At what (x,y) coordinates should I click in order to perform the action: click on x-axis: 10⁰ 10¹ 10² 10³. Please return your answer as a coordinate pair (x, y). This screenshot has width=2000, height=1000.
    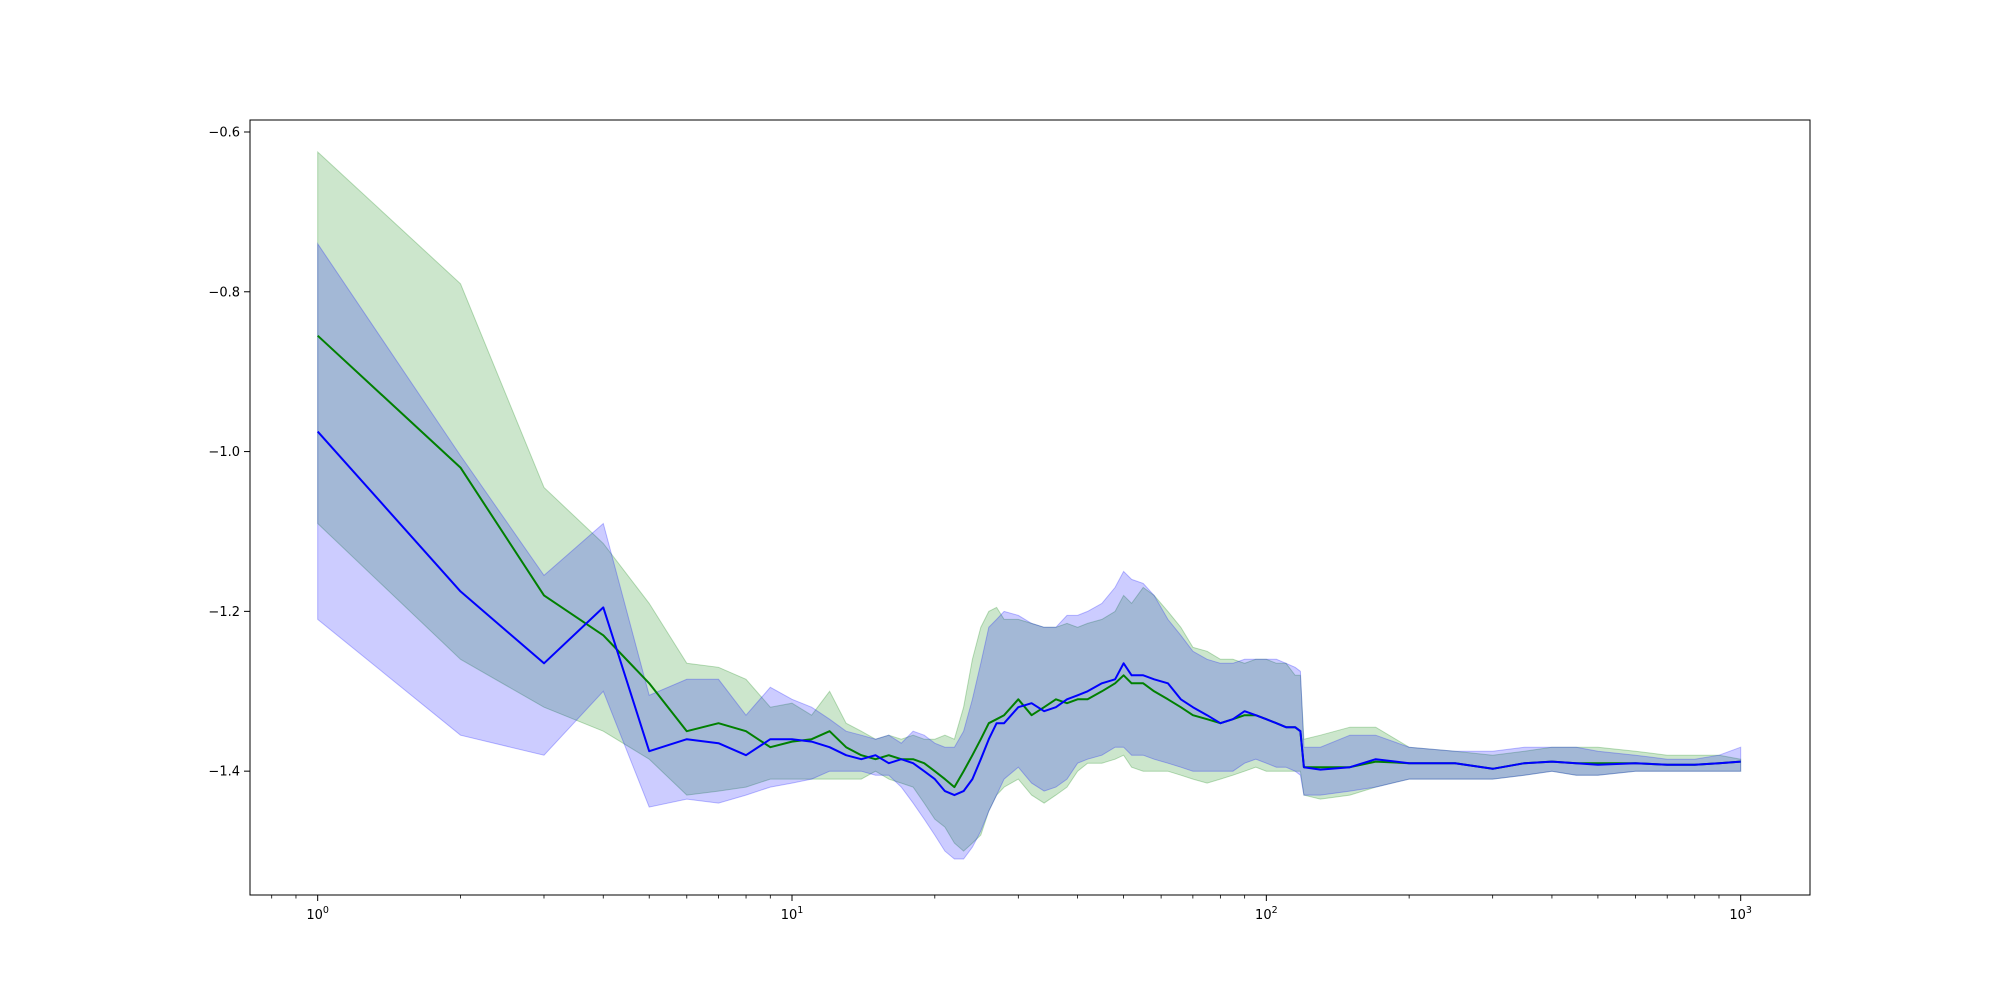
    Looking at the image, I should click on (1011, 909).